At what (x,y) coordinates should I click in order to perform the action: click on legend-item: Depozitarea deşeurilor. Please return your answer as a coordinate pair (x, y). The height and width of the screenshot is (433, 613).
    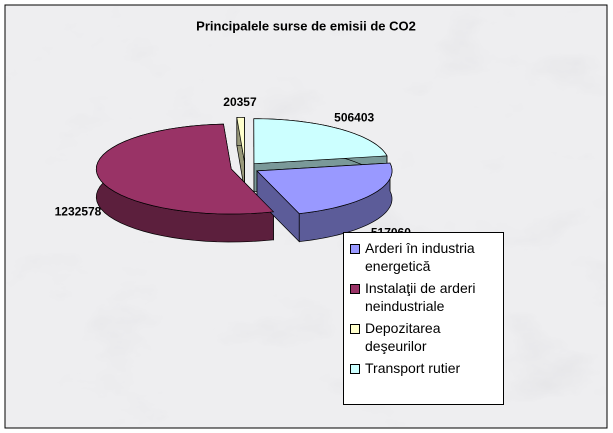
    Looking at the image, I should click on (424, 337).